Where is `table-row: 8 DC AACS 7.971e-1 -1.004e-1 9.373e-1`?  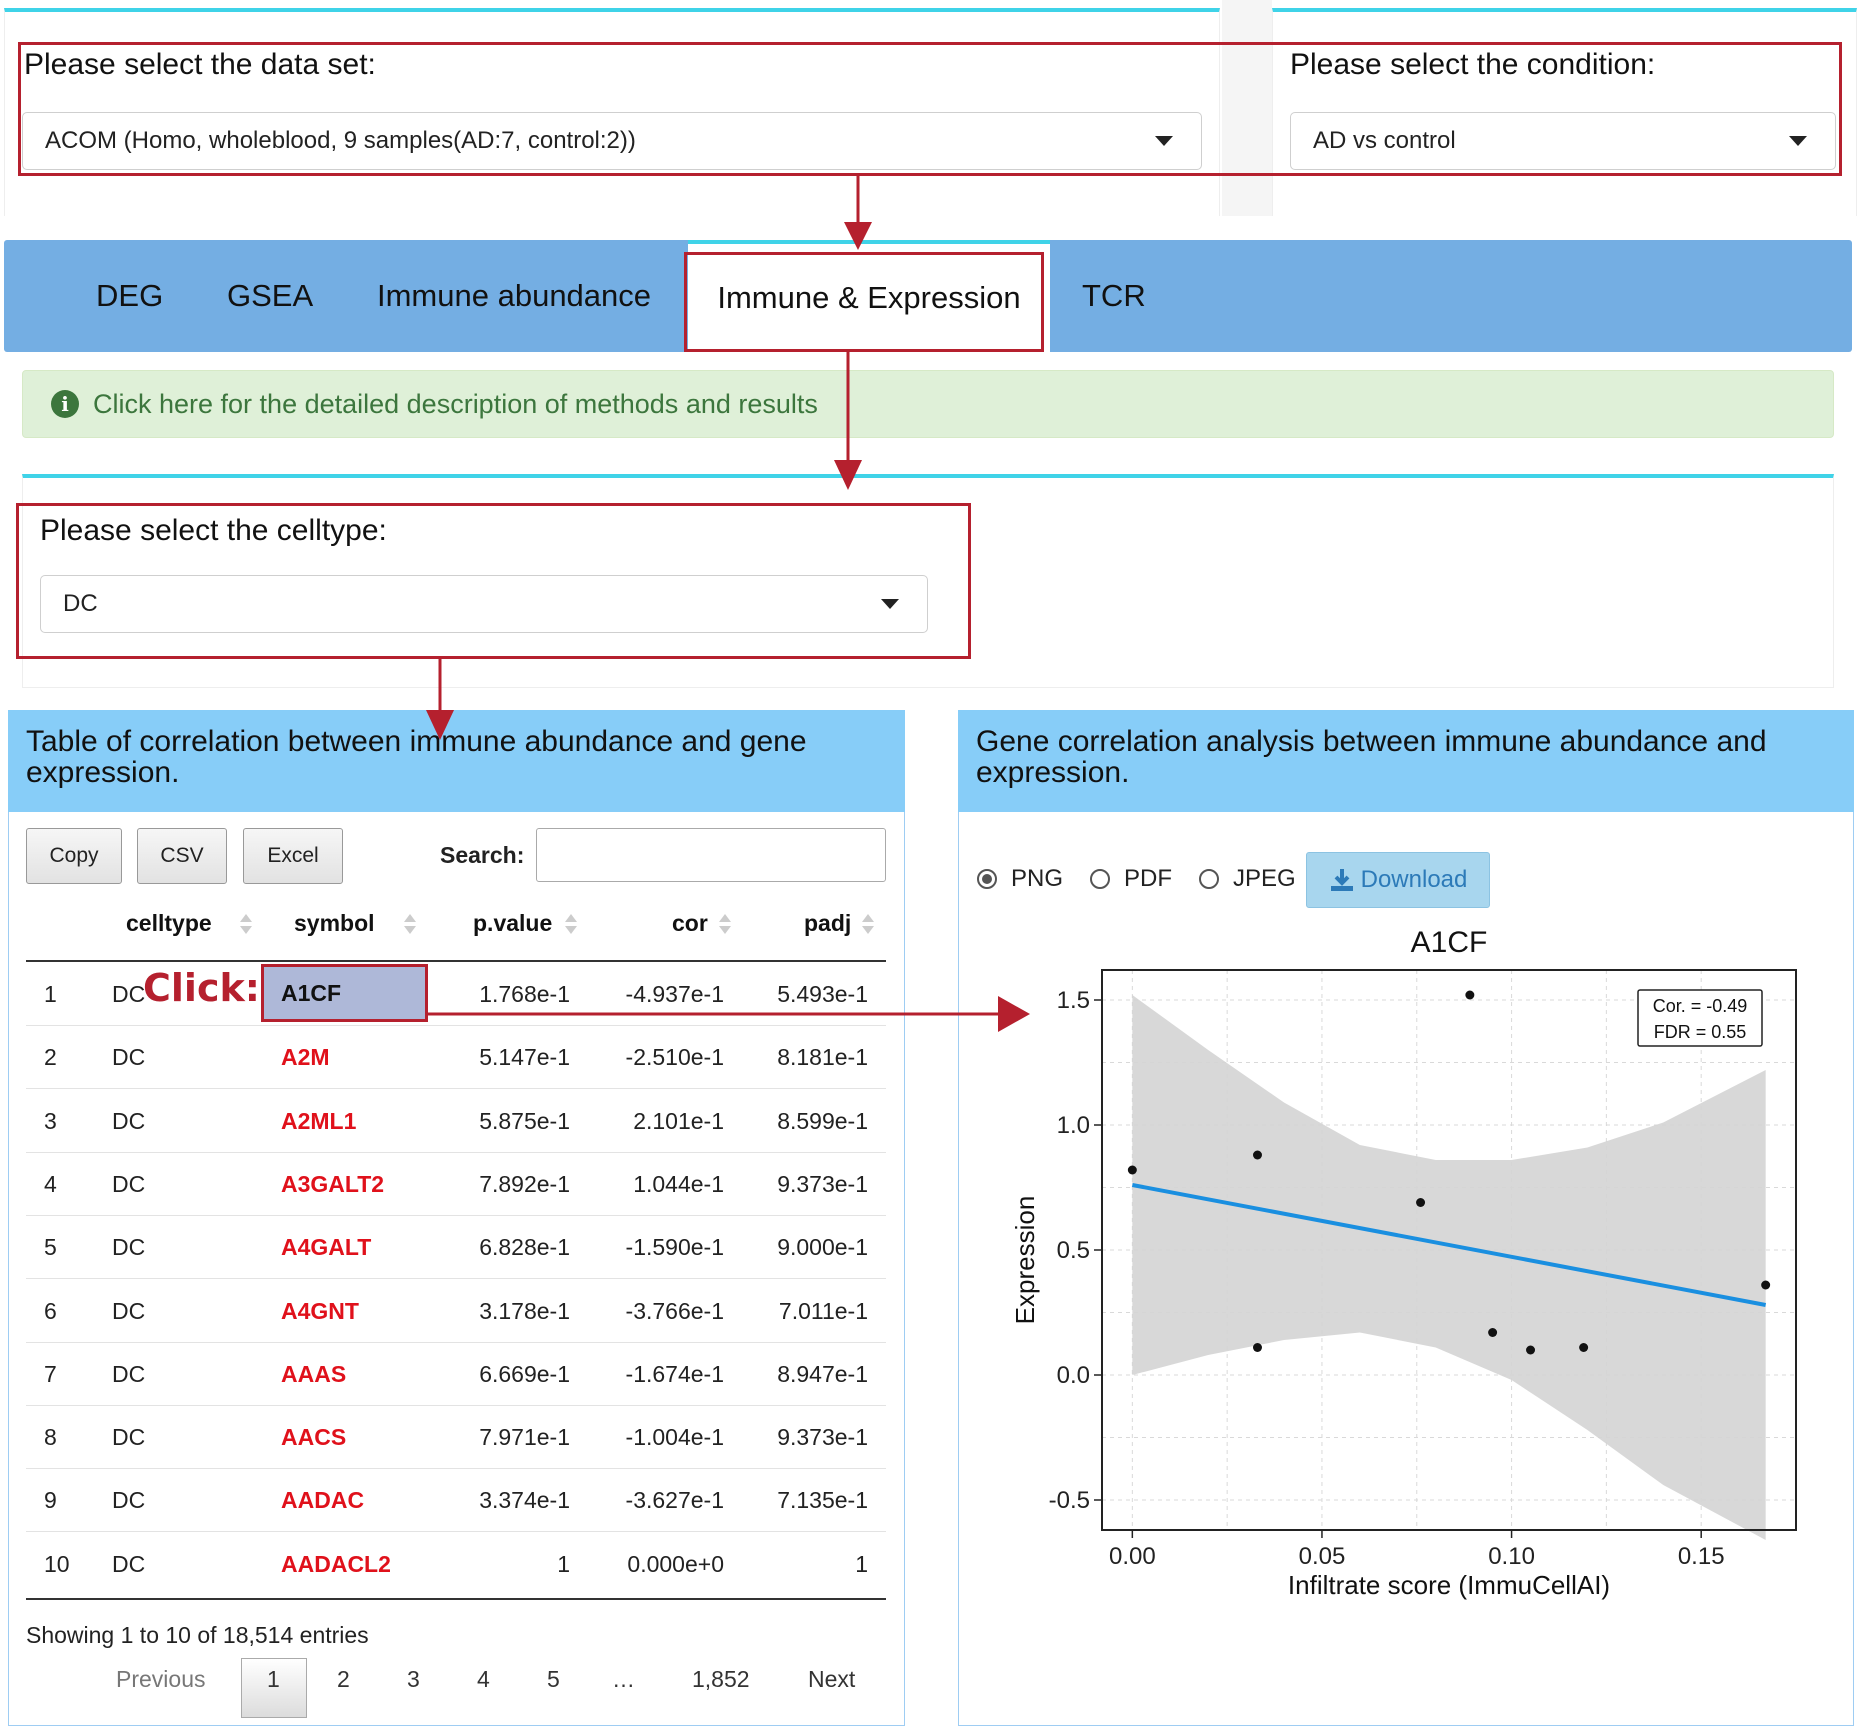
table-row: 8 DC AACS 7.971e-1 -1.004e-1 9.373e-1 is located at coordinates (456, 1438).